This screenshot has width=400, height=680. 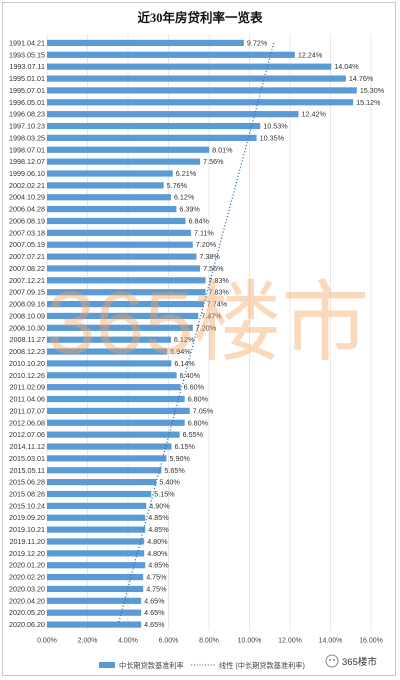 I want to click on x-tick-label: 6.00%, so click(x=169, y=641).